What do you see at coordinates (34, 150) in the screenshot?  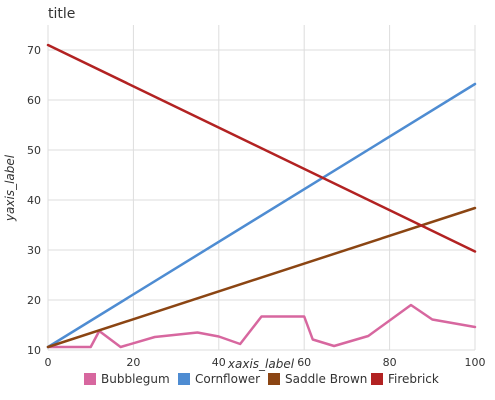 I see `y-tick-label: 50` at bounding box center [34, 150].